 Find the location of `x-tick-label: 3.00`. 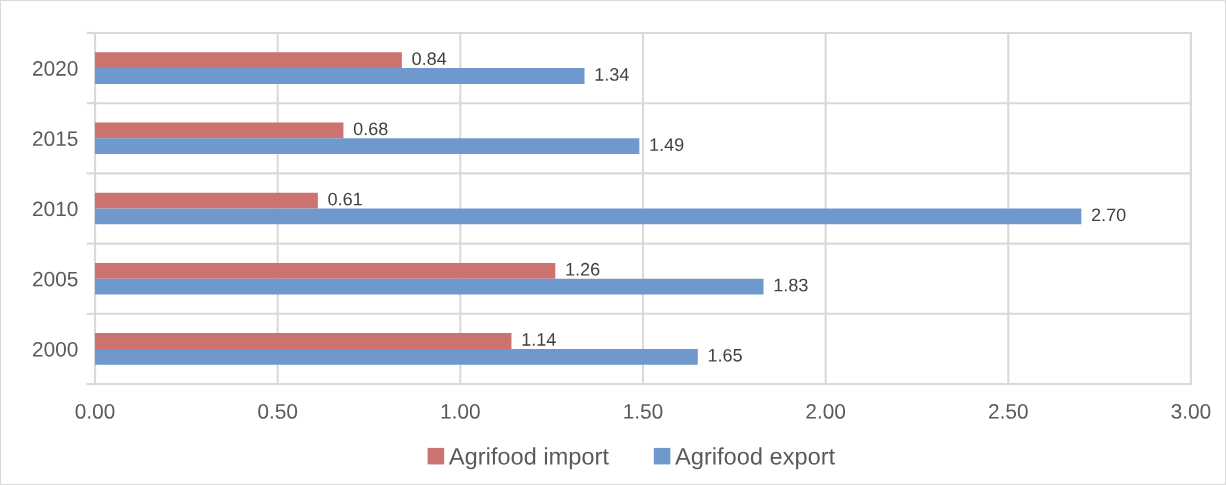

x-tick-label: 3.00 is located at coordinates (1191, 411).